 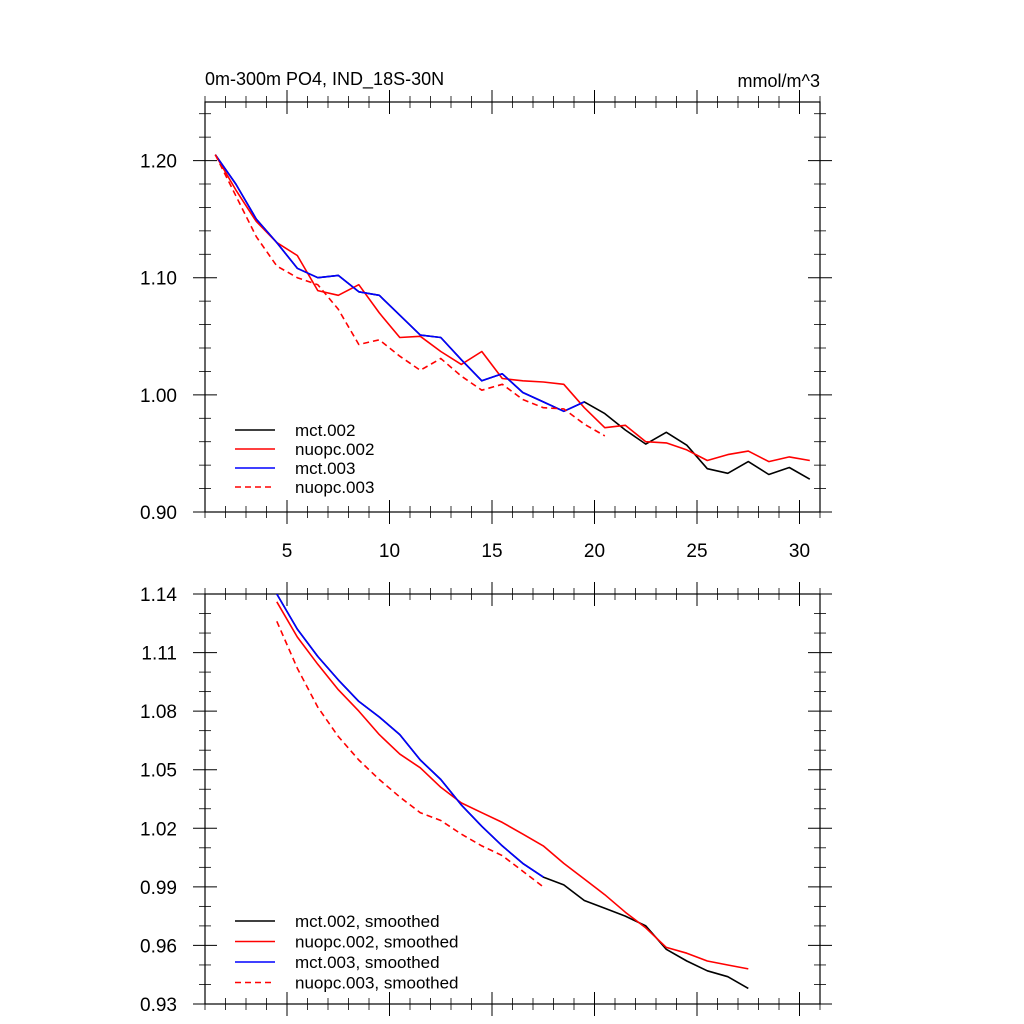 I want to click on x-tick-label: 30, so click(x=799, y=551).